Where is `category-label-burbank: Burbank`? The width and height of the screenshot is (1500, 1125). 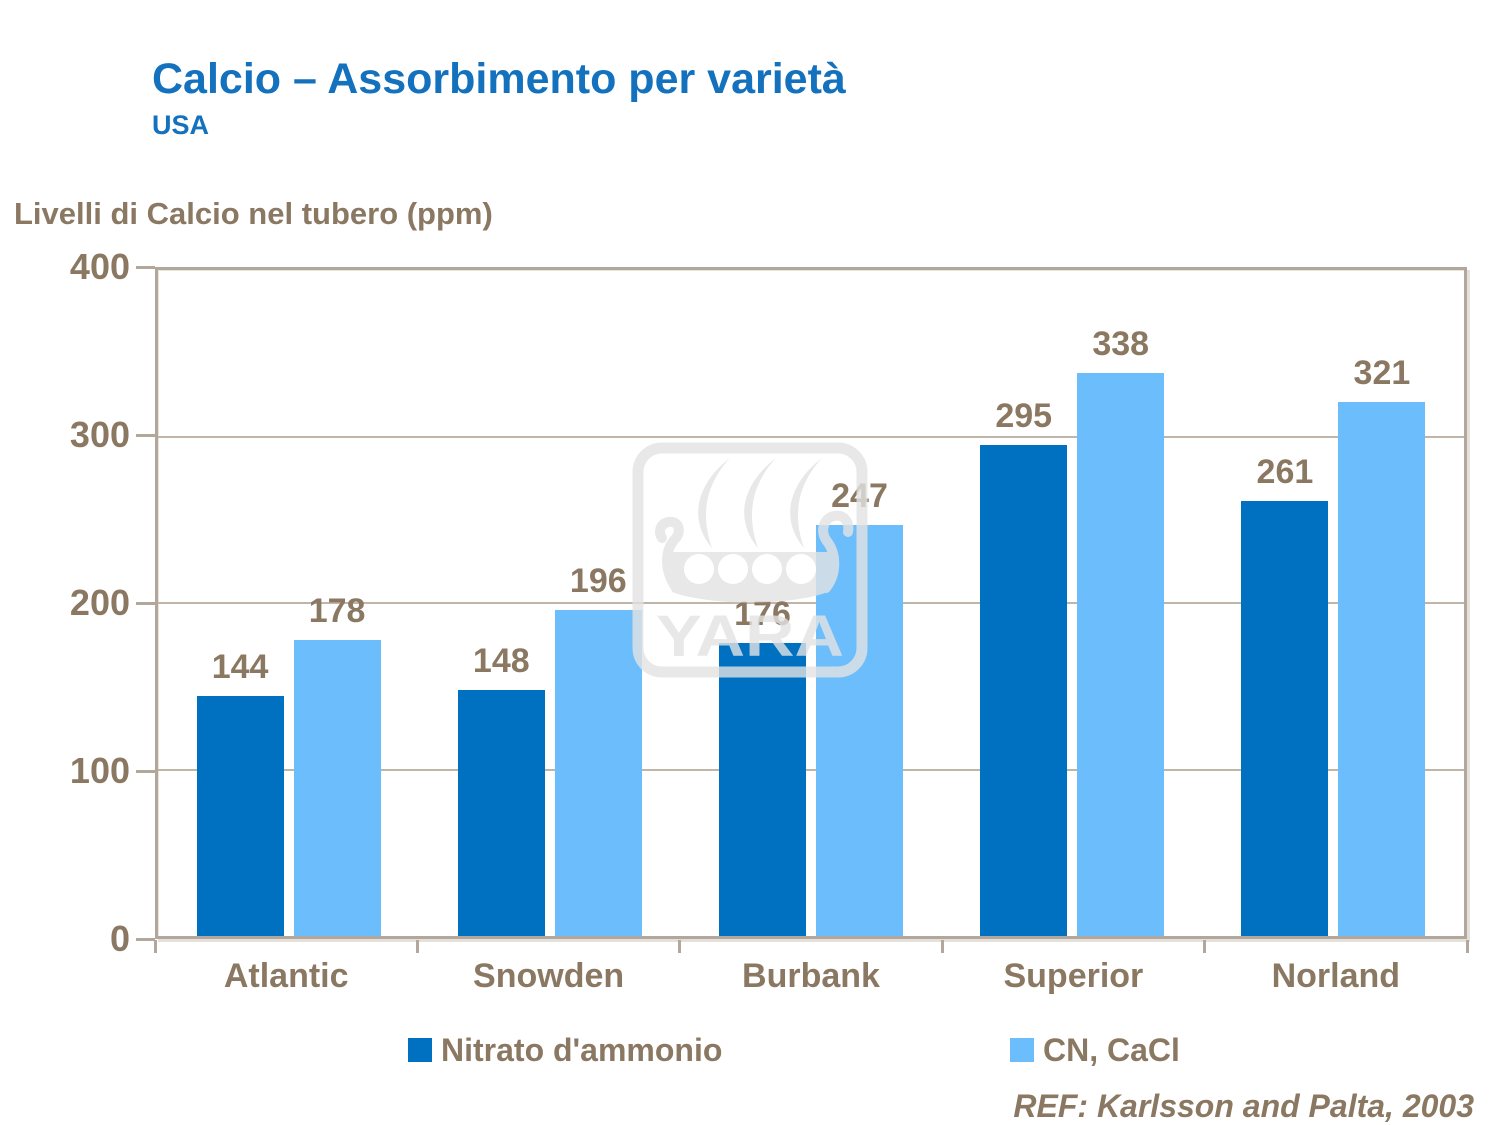 category-label-burbank: Burbank is located at coordinates (811, 976).